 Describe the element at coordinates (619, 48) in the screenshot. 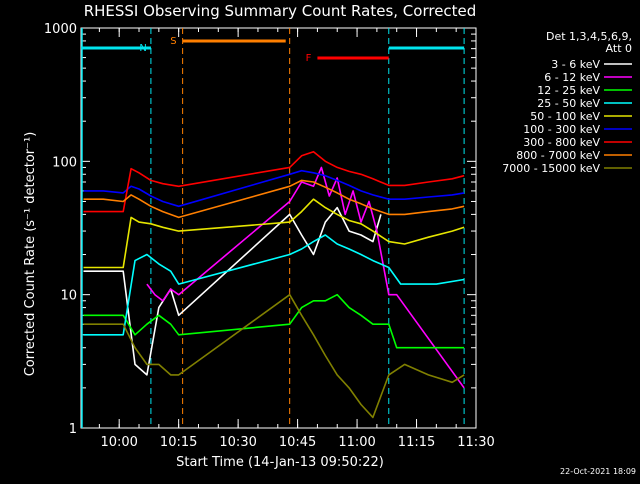

I see `legend-subheader: Att 0` at that location.